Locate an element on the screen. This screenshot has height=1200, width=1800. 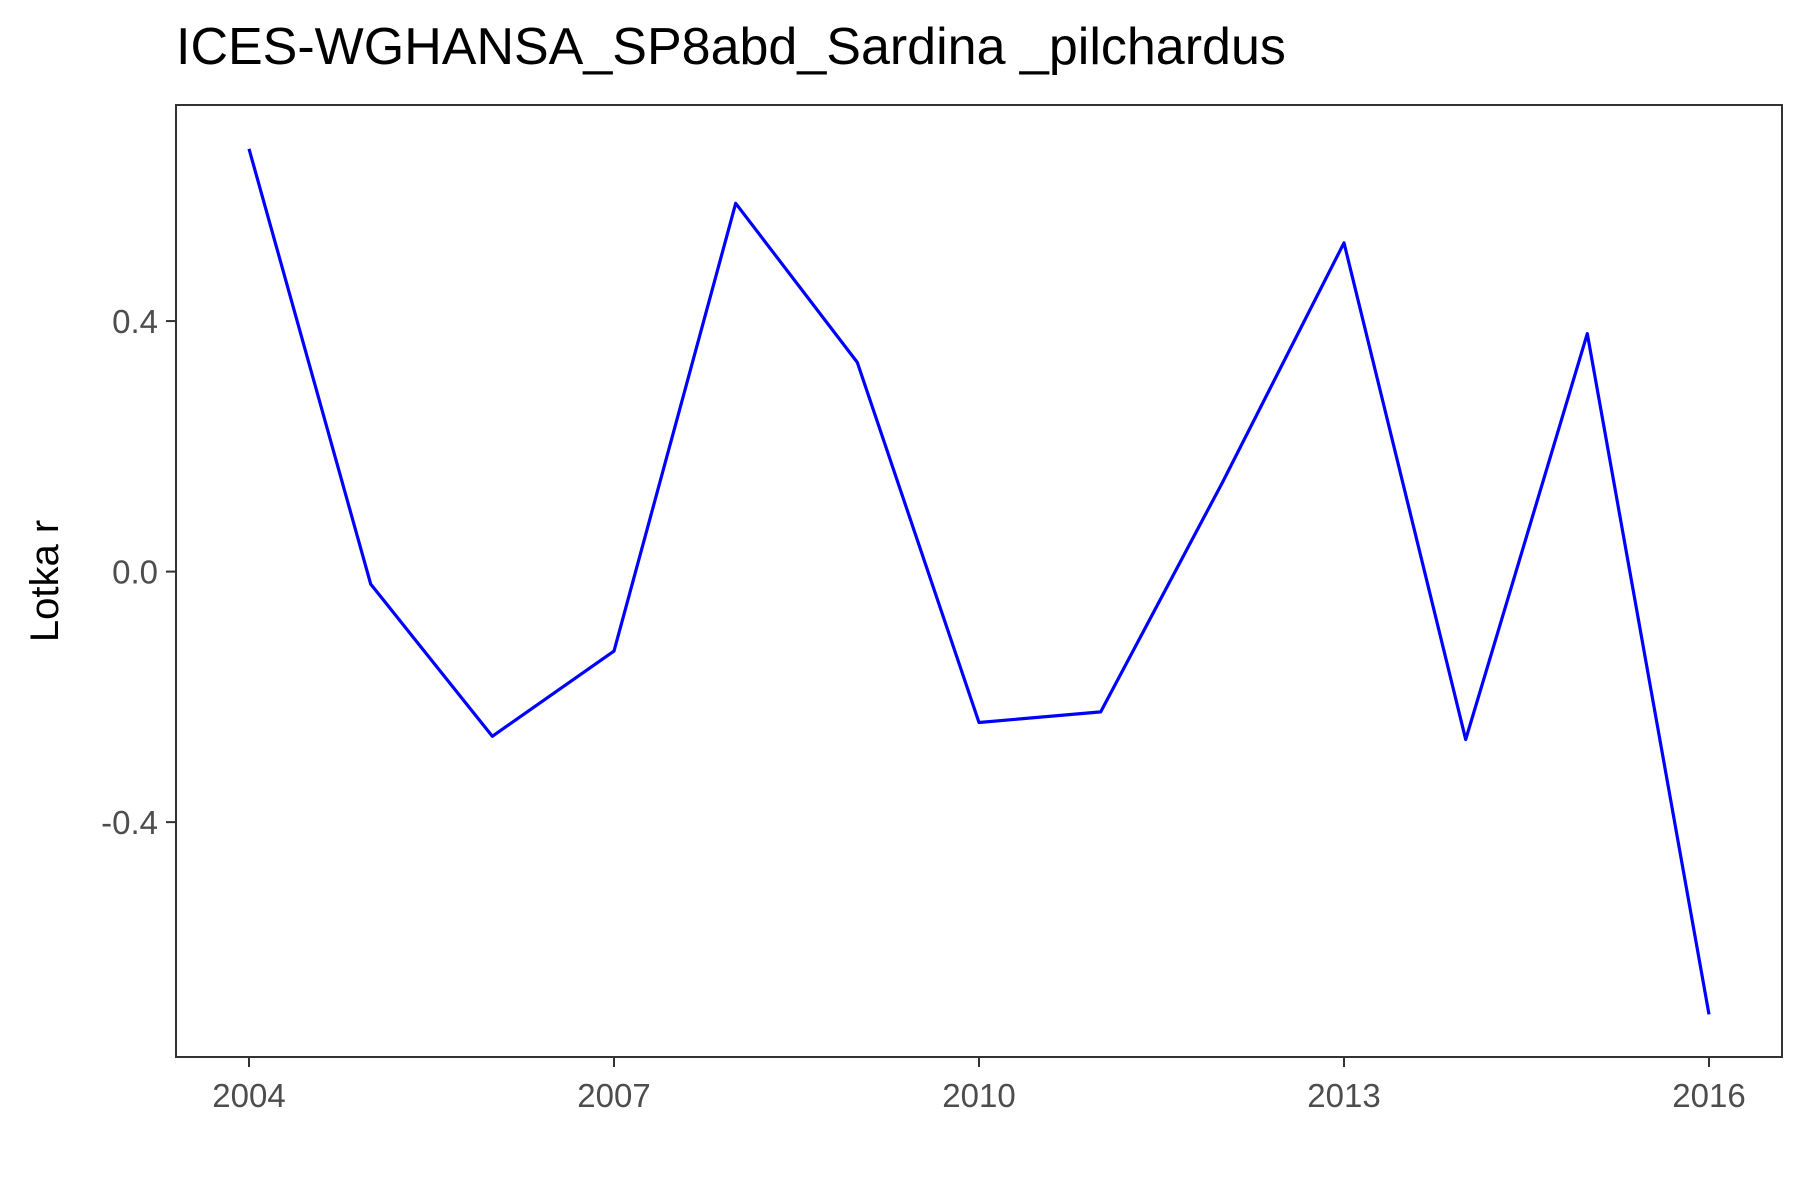
x-tick-label: 2016 is located at coordinates (1708, 1095).